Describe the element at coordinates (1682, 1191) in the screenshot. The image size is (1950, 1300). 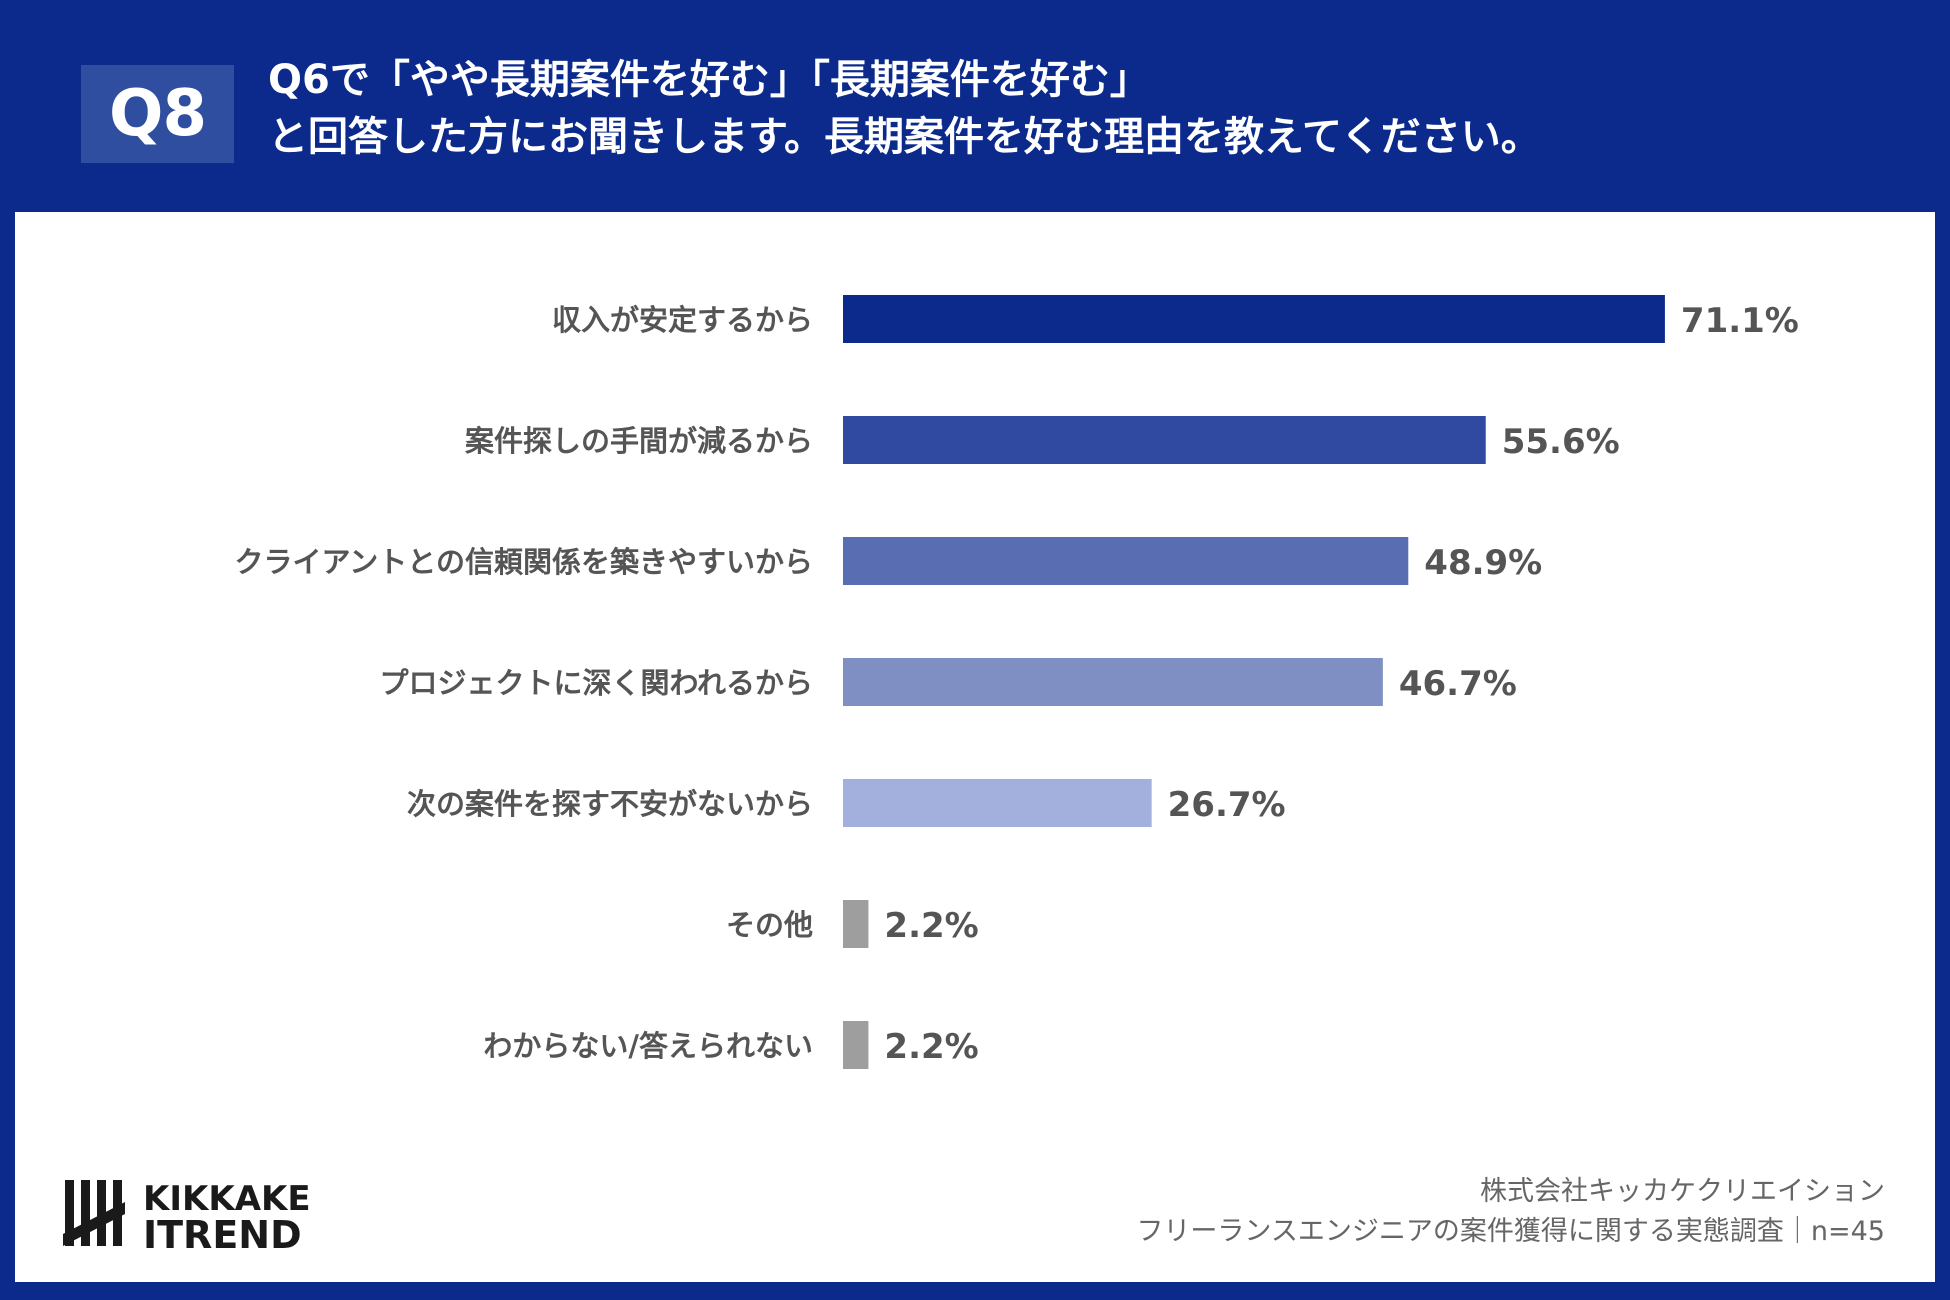
I see `company-name: 株式会社キッカケクリエイション` at that location.